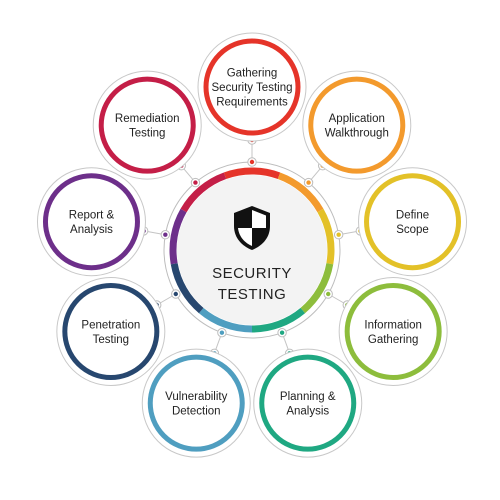  Describe the element at coordinates (176, 294) in the screenshot. I see `connector-dot-penetration-testing` at that location.